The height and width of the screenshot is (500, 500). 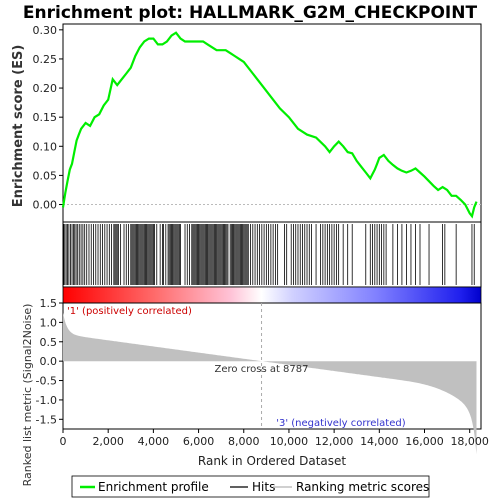 I want to click on negative-label: '3' (negatively correlated), so click(x=340, y=423).